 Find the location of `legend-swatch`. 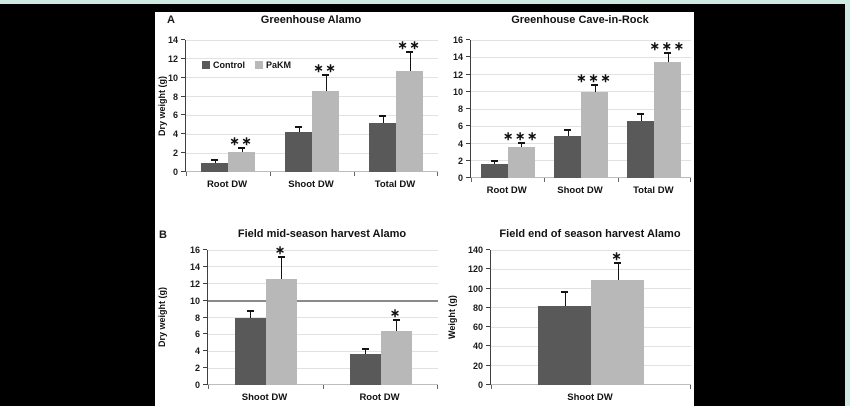

legend-swatch is located at coordinates (206, 65).